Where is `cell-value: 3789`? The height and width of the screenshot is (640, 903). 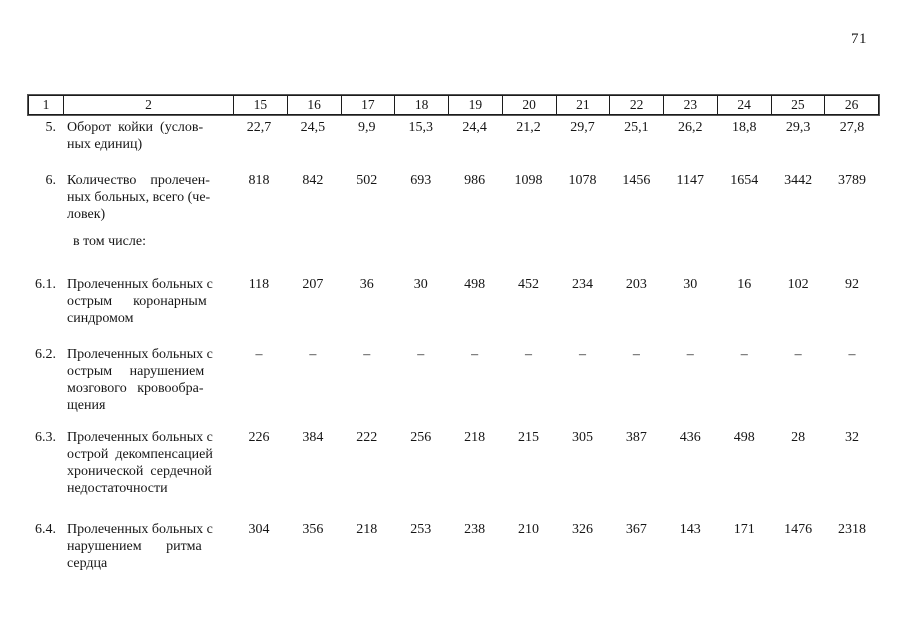 cell-value: 3789 is located at coordinates (852, 180).